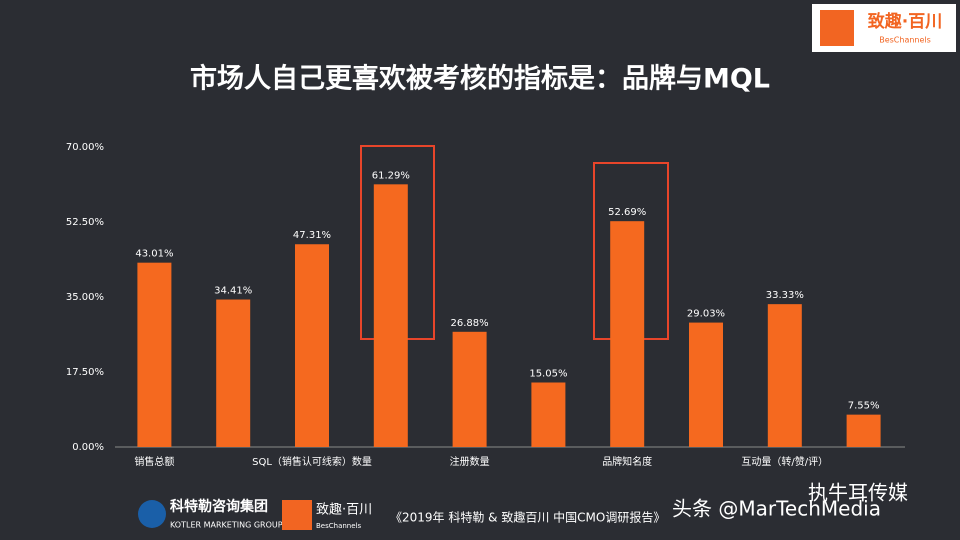 This screenshot has height=540, width=960. What do you see at coordinates (627, 212) in the screenshot?
I see `value-label: 52.69%` at bounding box center [627, 212].